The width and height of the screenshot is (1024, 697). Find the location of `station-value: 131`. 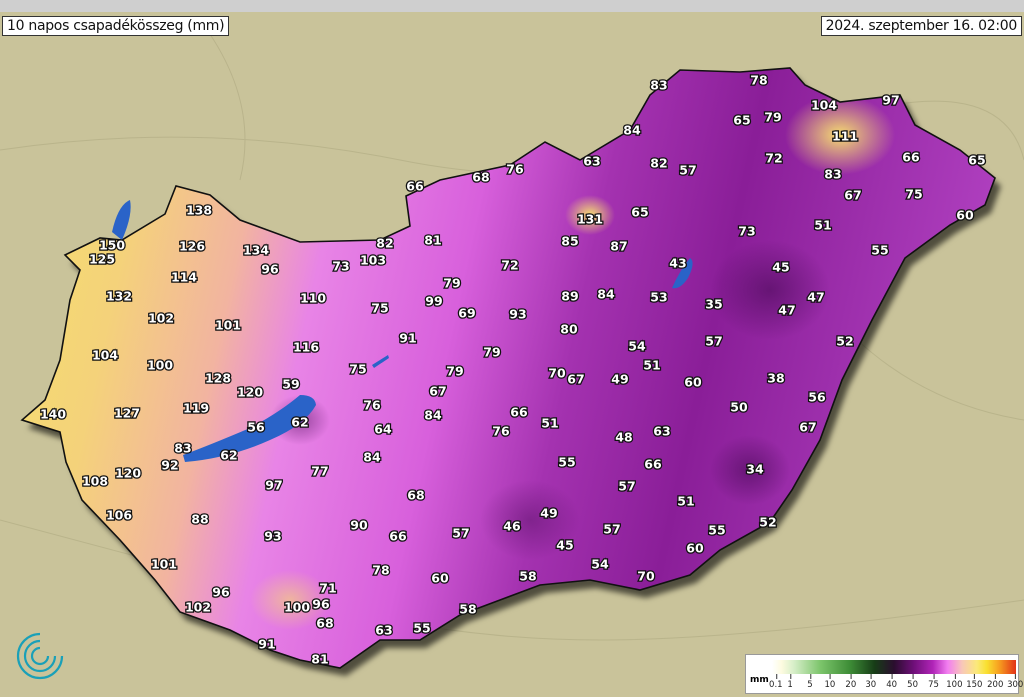

station-value: 131 is located at coordinates (590, 219).